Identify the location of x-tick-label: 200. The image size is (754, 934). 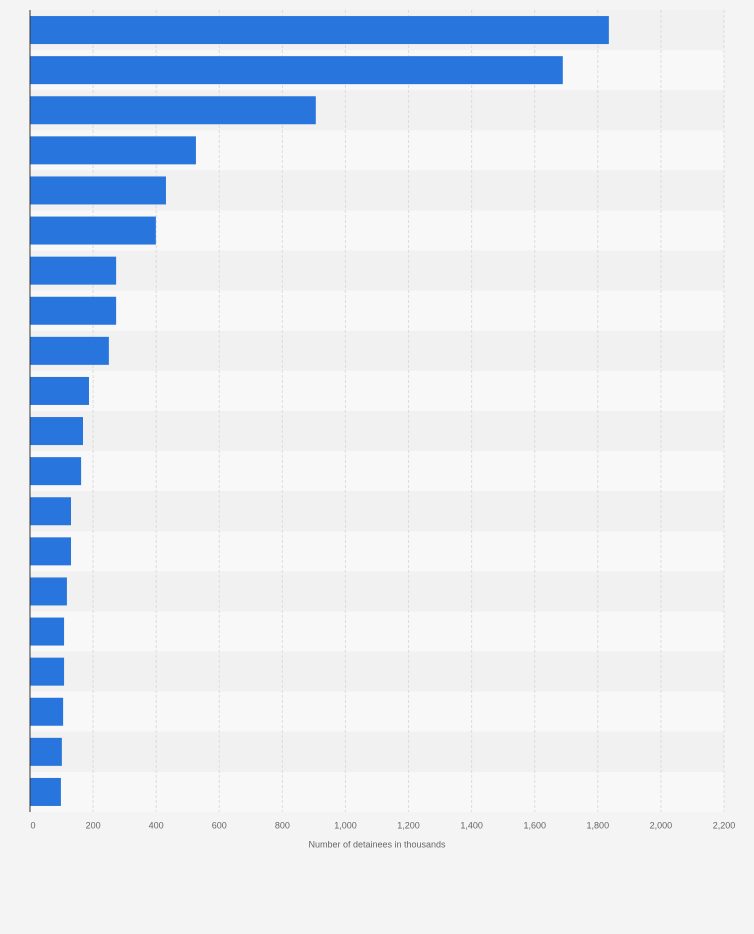
(93, 825).